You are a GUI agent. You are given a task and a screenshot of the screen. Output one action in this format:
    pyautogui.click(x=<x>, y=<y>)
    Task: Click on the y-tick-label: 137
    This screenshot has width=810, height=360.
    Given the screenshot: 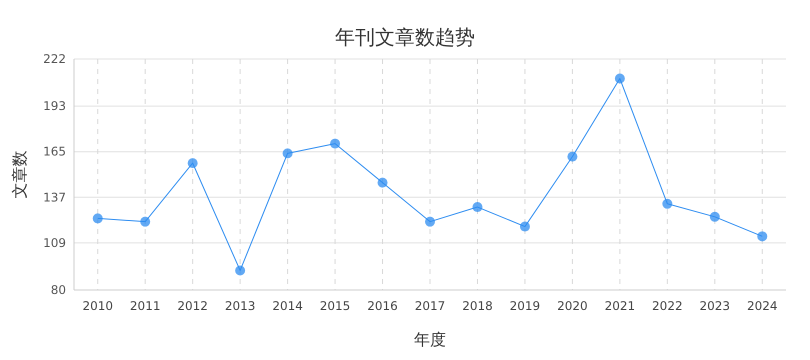 What is the action you would take?
    pyautogui.click(x=54, y=197)
    